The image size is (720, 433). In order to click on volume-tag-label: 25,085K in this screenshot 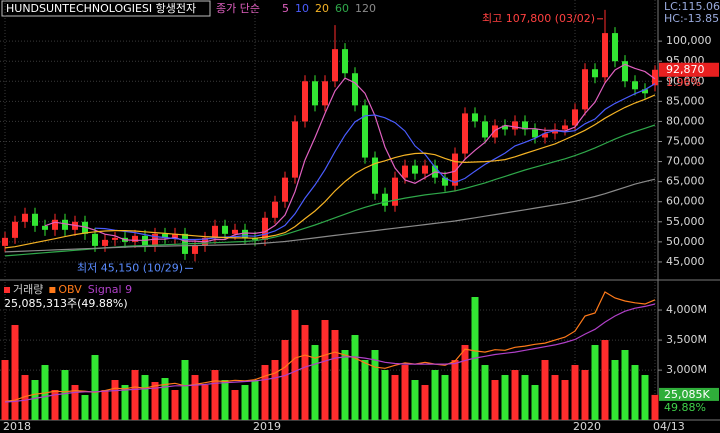, I will do `click(687, 394)`.